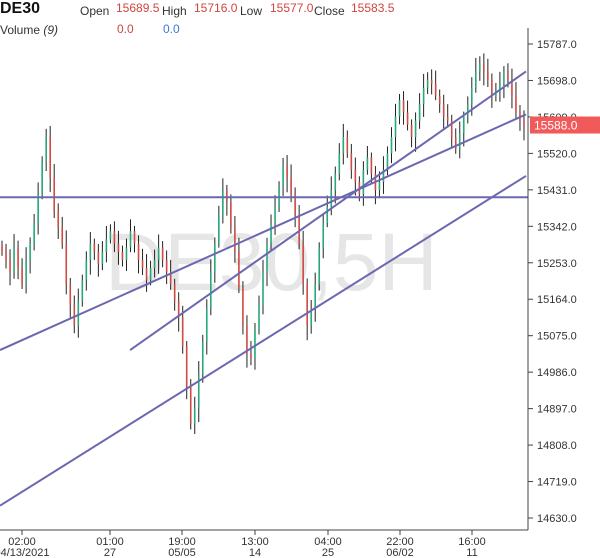  What do you see at coordinates (22, 542) in the screenshot?
I see `time-tick-label: 02:00` at bounding box center [22, 542].